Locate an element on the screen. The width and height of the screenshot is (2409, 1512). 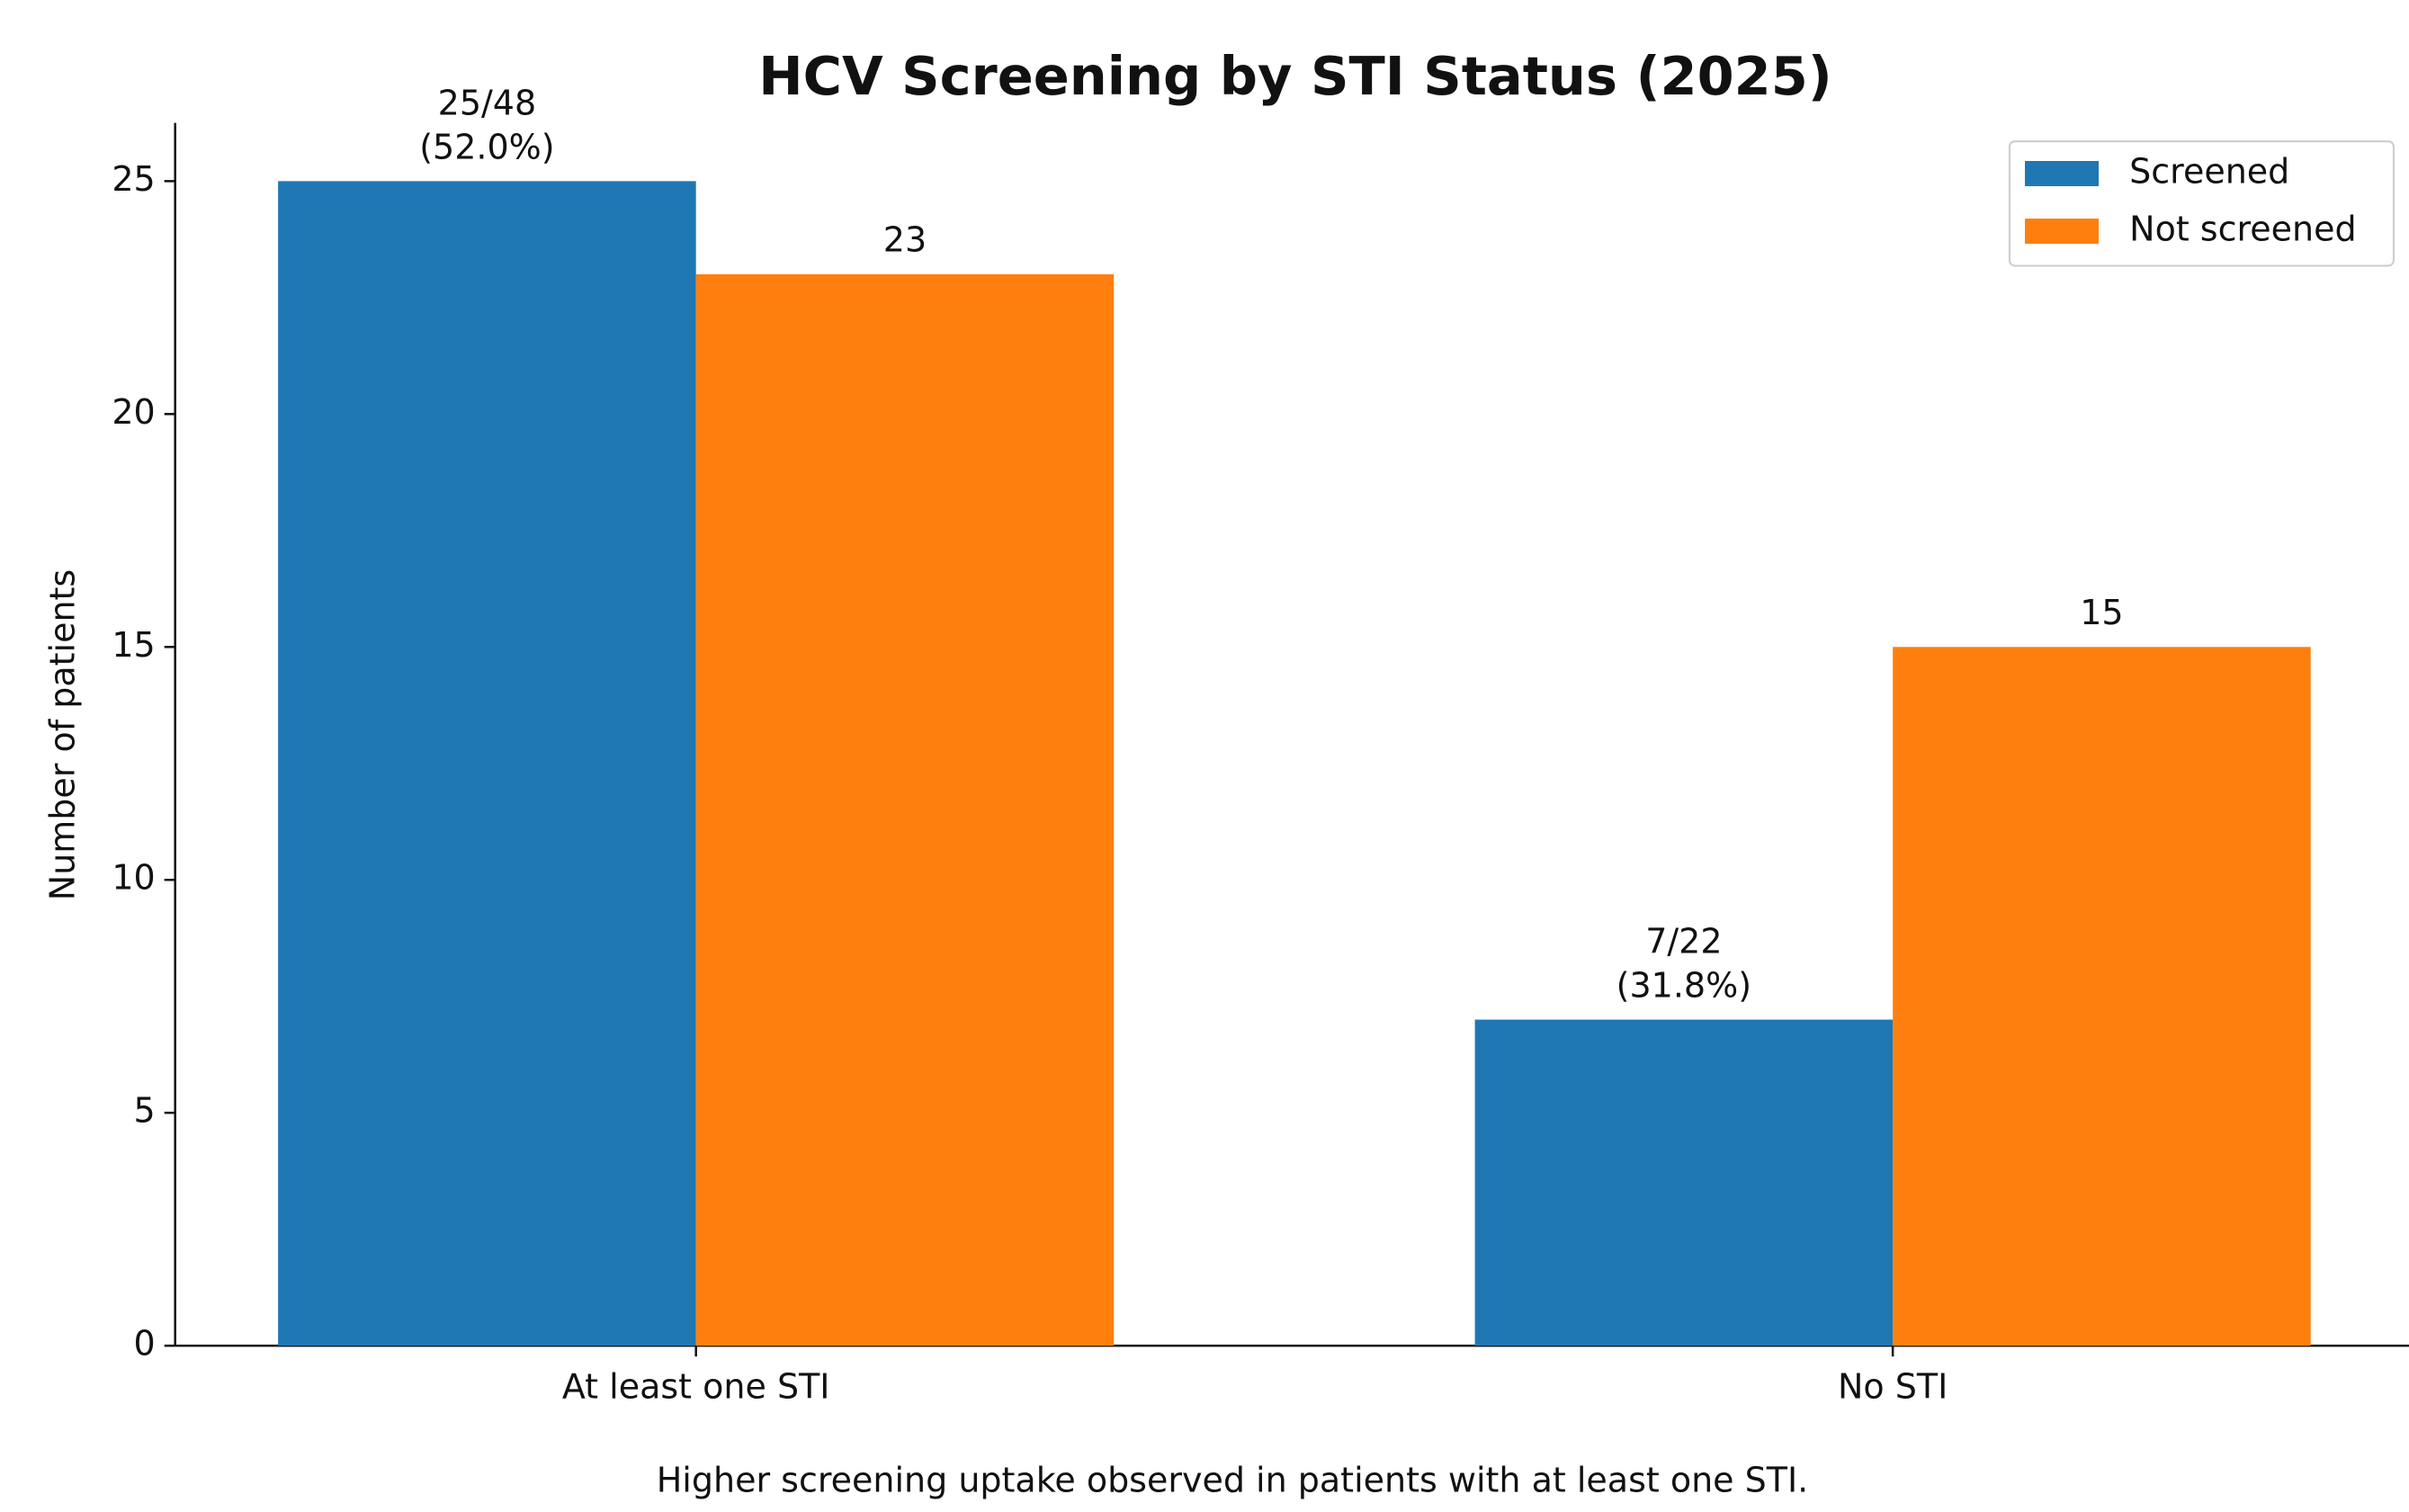
y-tick-label: 10 is located at coordinates (133, 878).